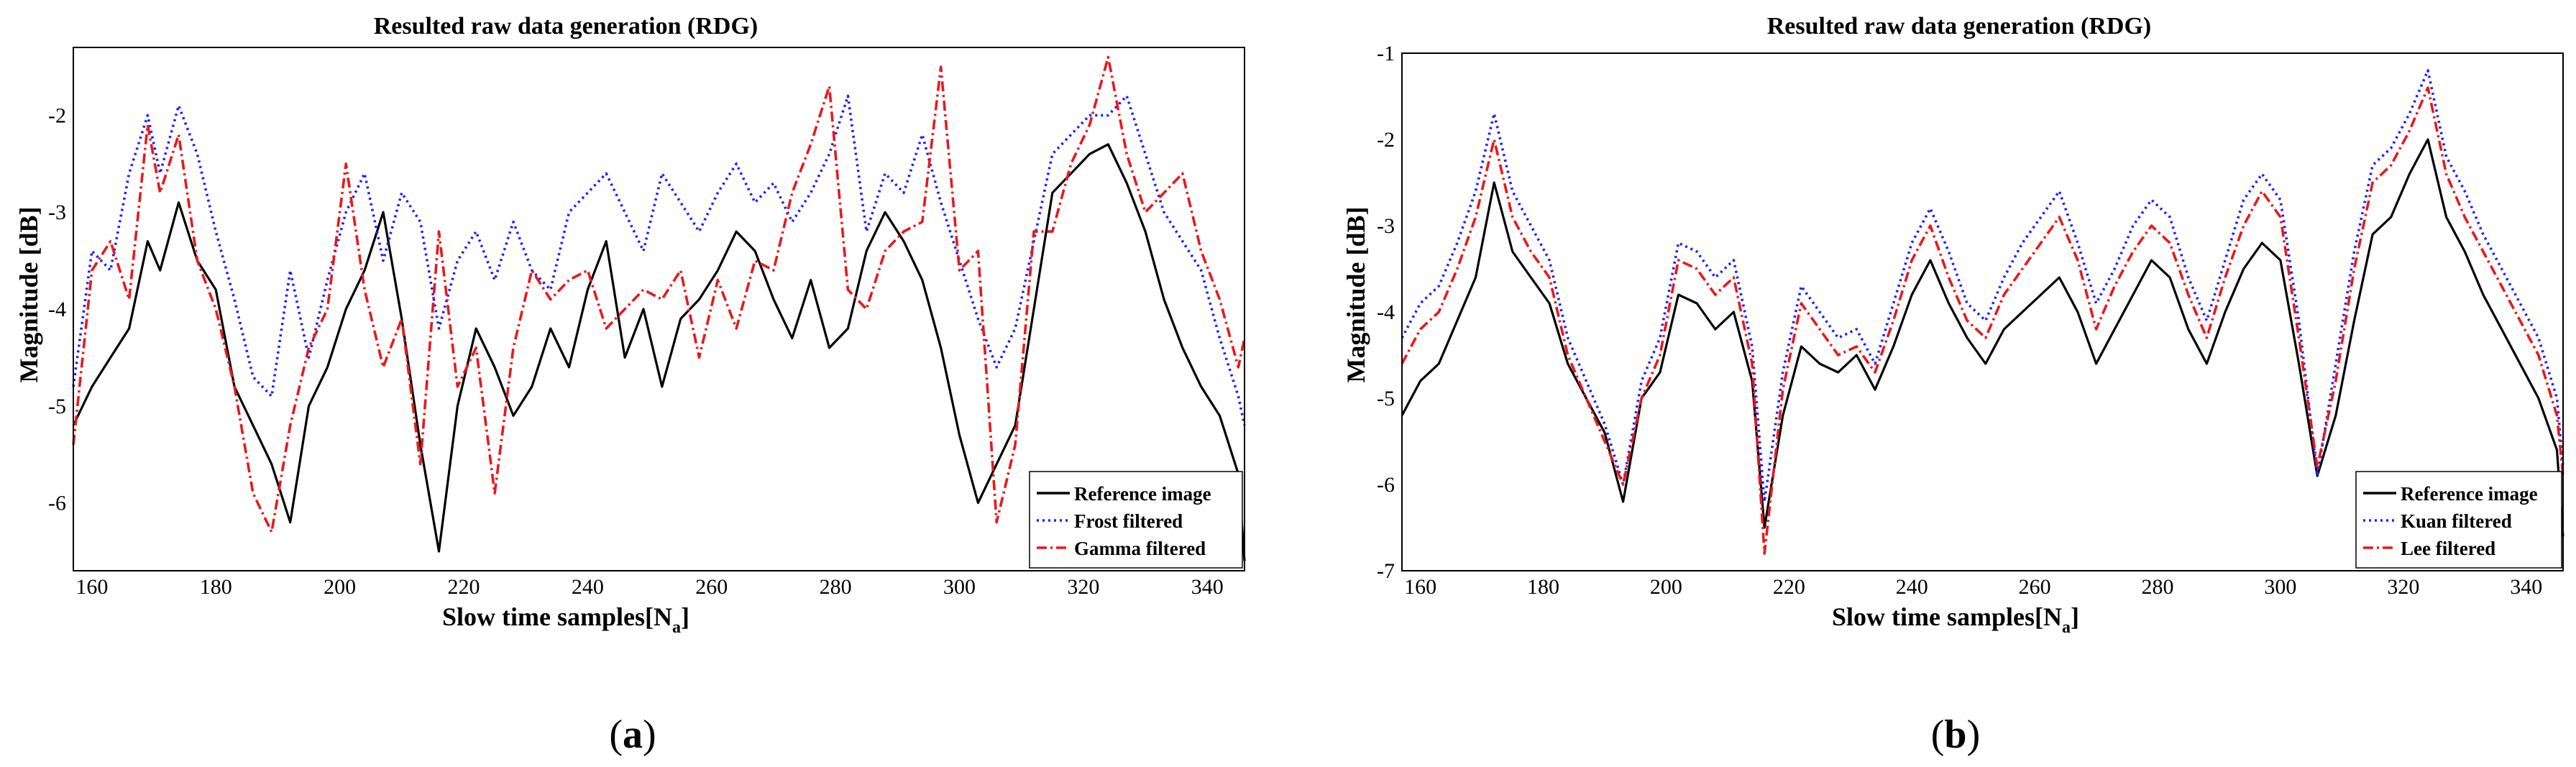 Image resolution: width=2576 pixels, height=767 pixels. I want to click on legend-entry-2: Lee filtered, so click(2448, 548).